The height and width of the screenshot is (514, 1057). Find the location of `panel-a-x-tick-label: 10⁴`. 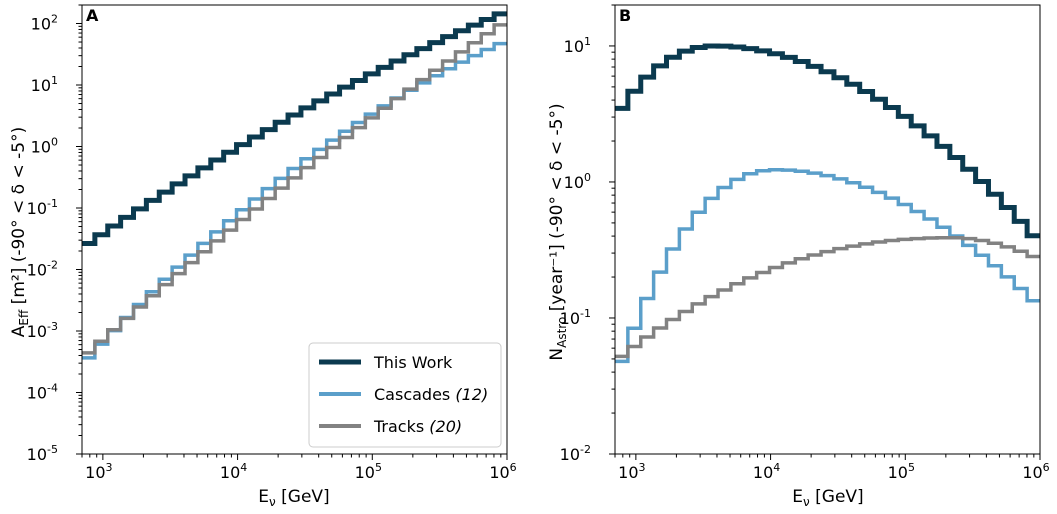

panel-a-x-tick-label: 10⁴ is located at coordinates (233, 471).